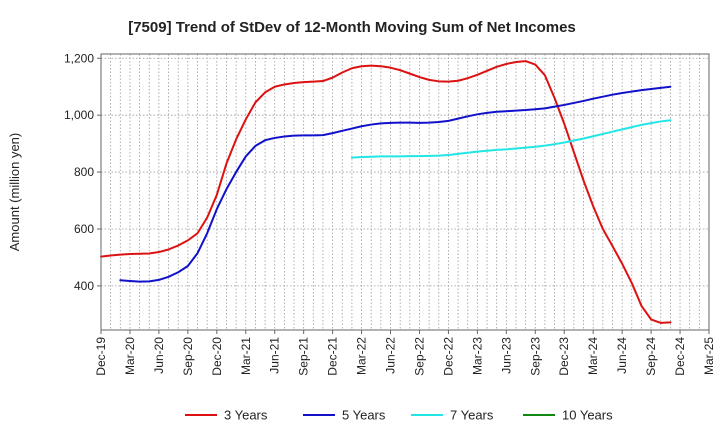  What do you see at coordinates (333, 356) in the screenshot?
I see `x-tick-label: Dec-21` at bounding box center [333, 356].